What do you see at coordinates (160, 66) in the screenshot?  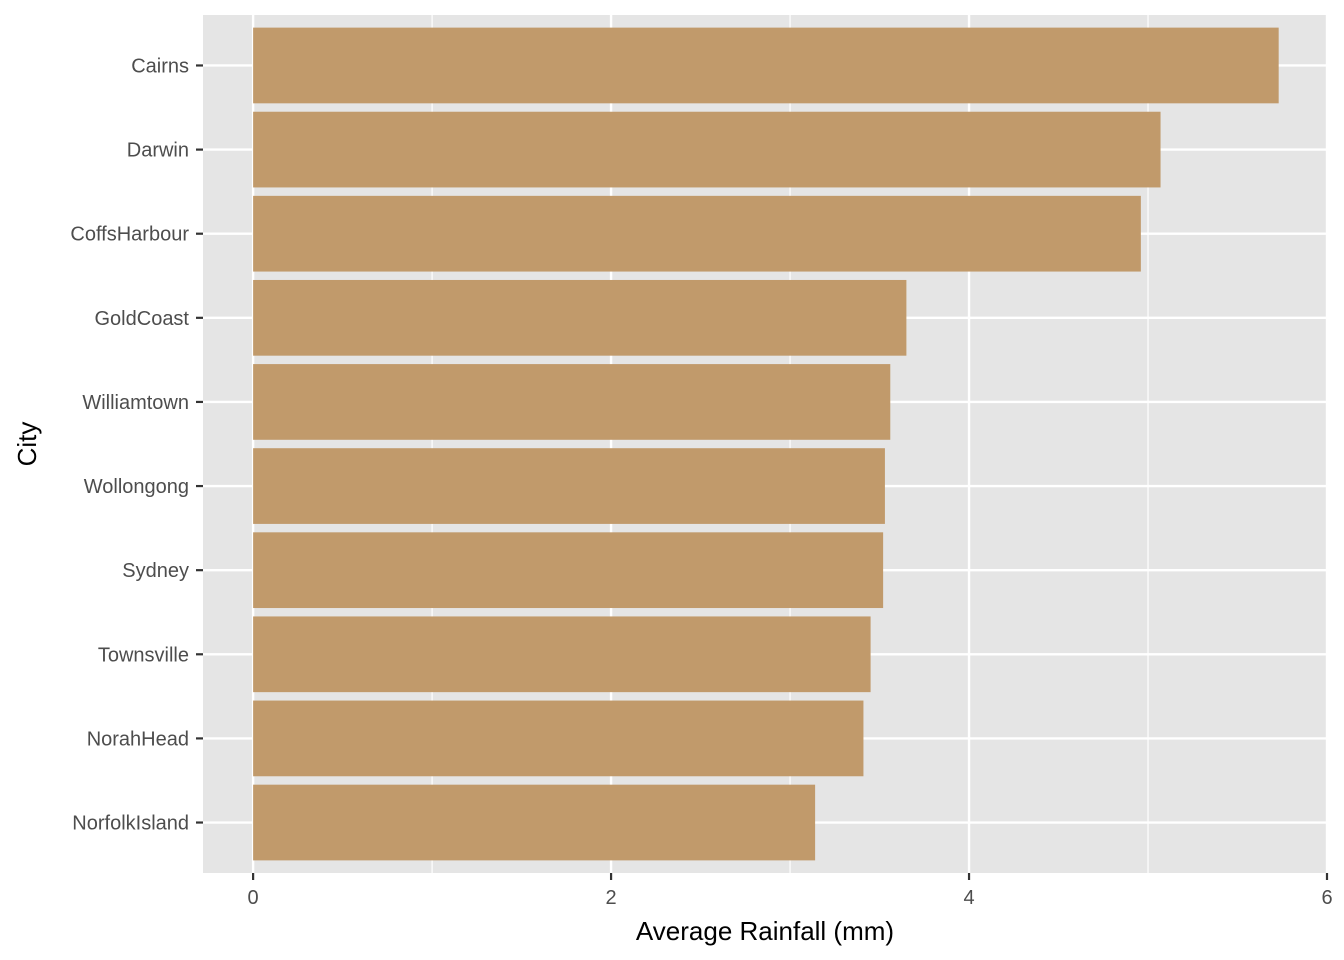 I see `y-tick-label: Cairns` at bounding box center [160, 66].